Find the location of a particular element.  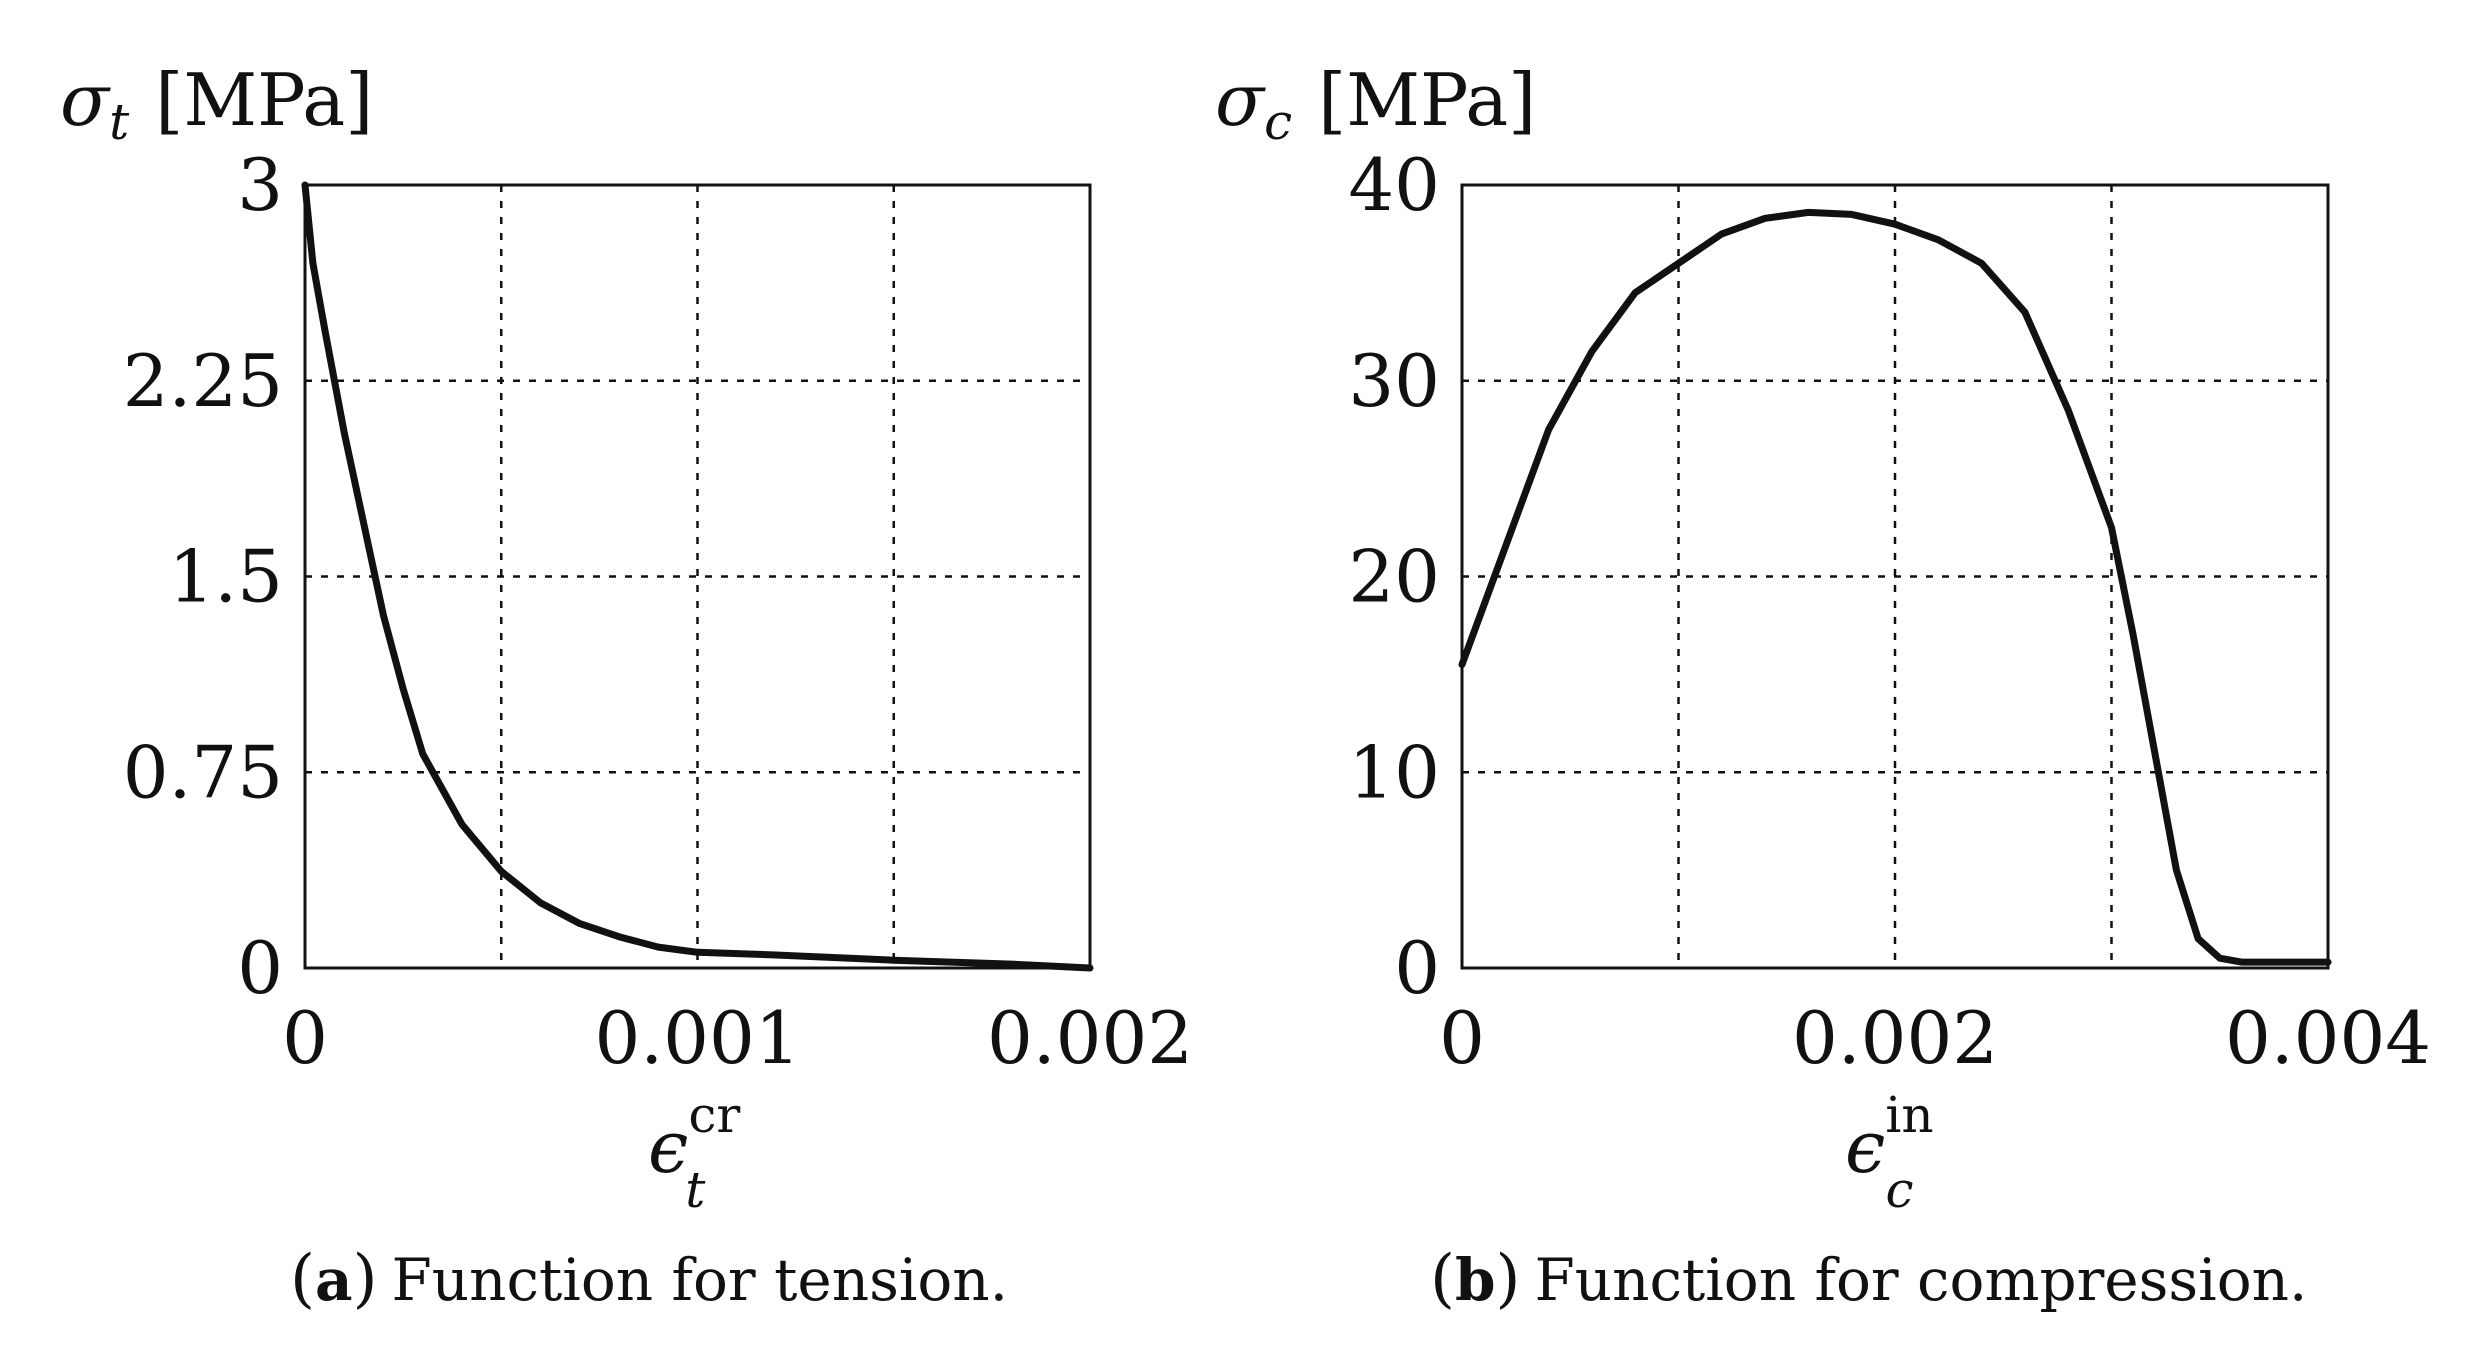

y-tick-label: 40 is located at coordinates (1394, 185).